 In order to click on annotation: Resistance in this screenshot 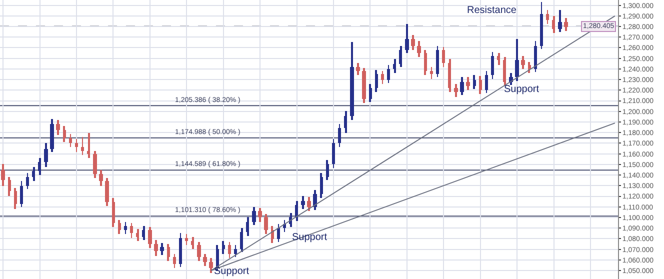, I will do `click(492, 10)`.